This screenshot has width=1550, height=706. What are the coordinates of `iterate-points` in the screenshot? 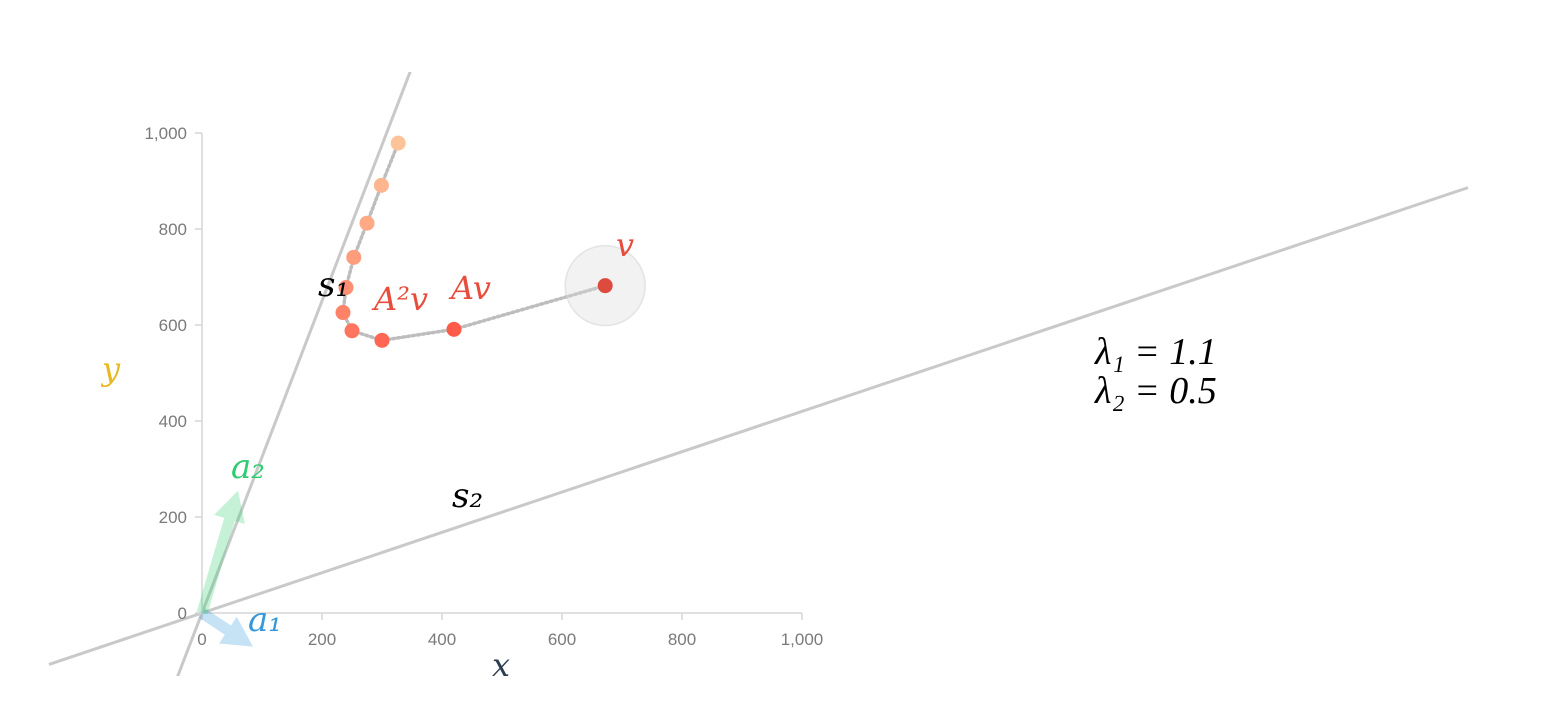 It's located at (398, 241).